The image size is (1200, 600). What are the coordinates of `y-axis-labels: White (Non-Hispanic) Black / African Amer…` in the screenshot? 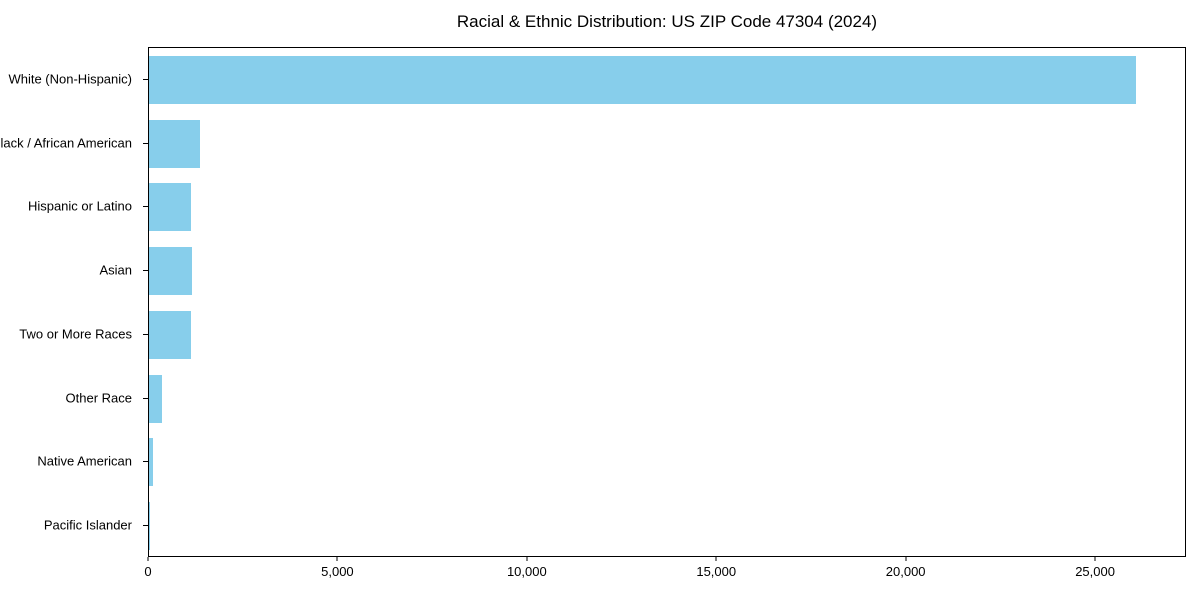 It's located at (70, 302).